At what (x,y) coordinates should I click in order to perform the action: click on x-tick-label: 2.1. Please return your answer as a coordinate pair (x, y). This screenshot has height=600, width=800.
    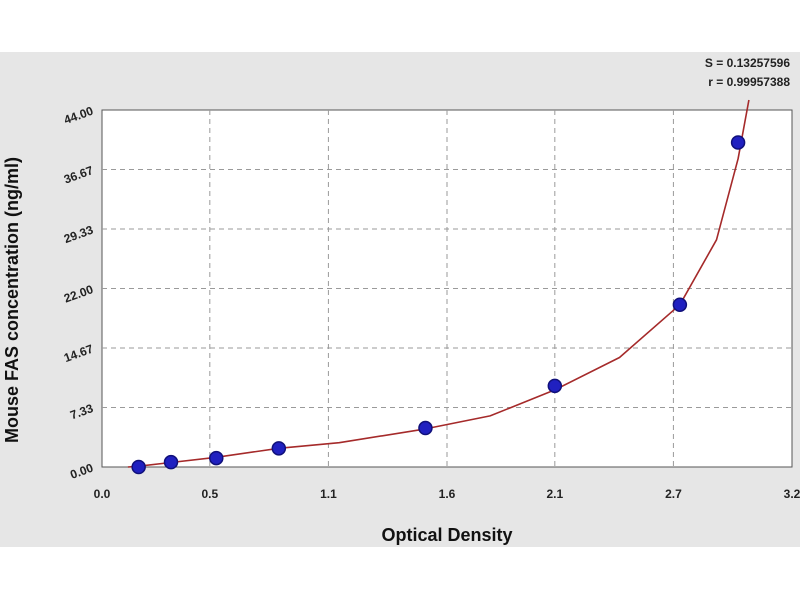
    Looking at the image, I should click on (554, 494).